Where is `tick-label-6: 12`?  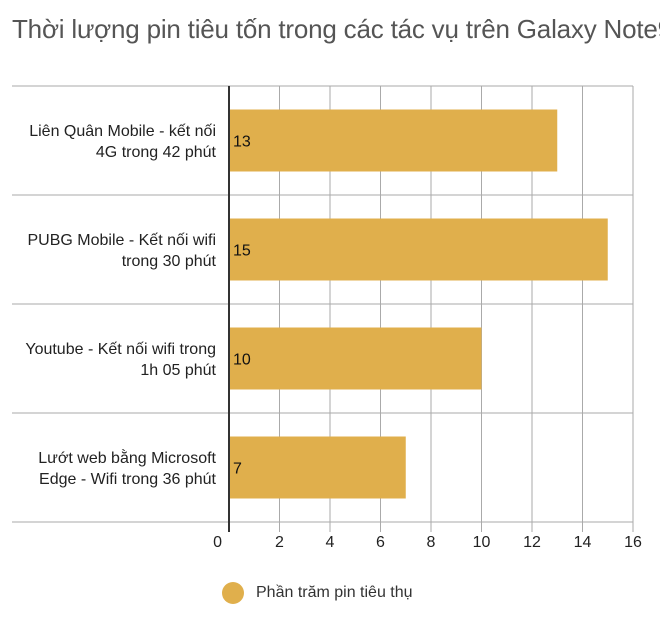
tick-label-6: 12 is located at coordinates (532, 542).